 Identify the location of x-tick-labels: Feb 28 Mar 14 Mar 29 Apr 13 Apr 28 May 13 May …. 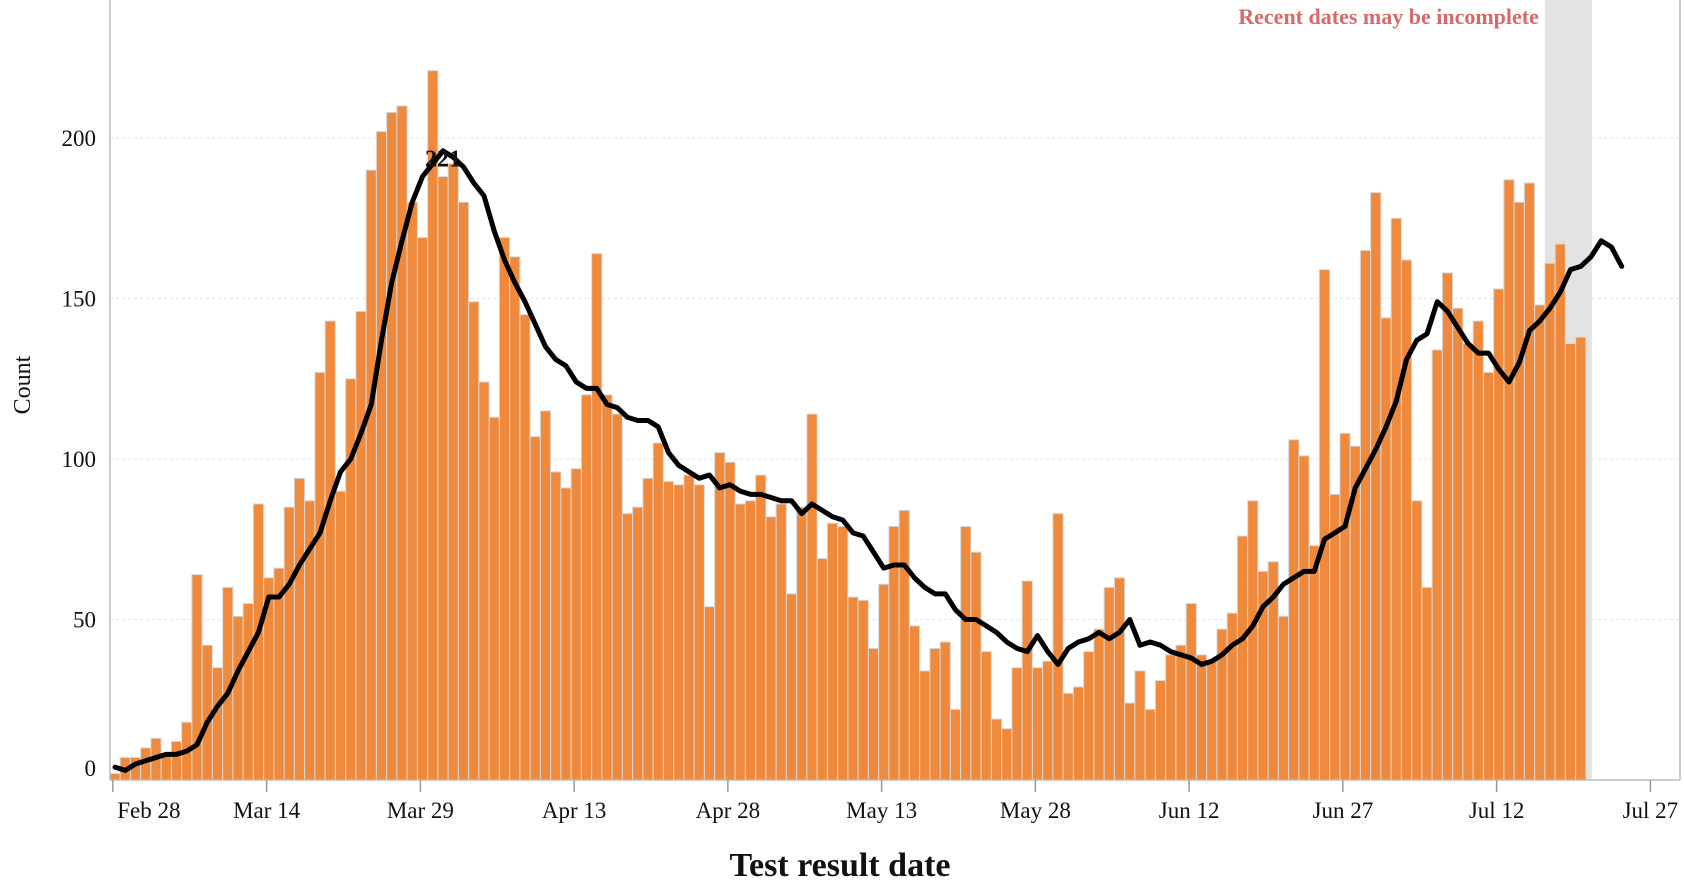
(895, 801).